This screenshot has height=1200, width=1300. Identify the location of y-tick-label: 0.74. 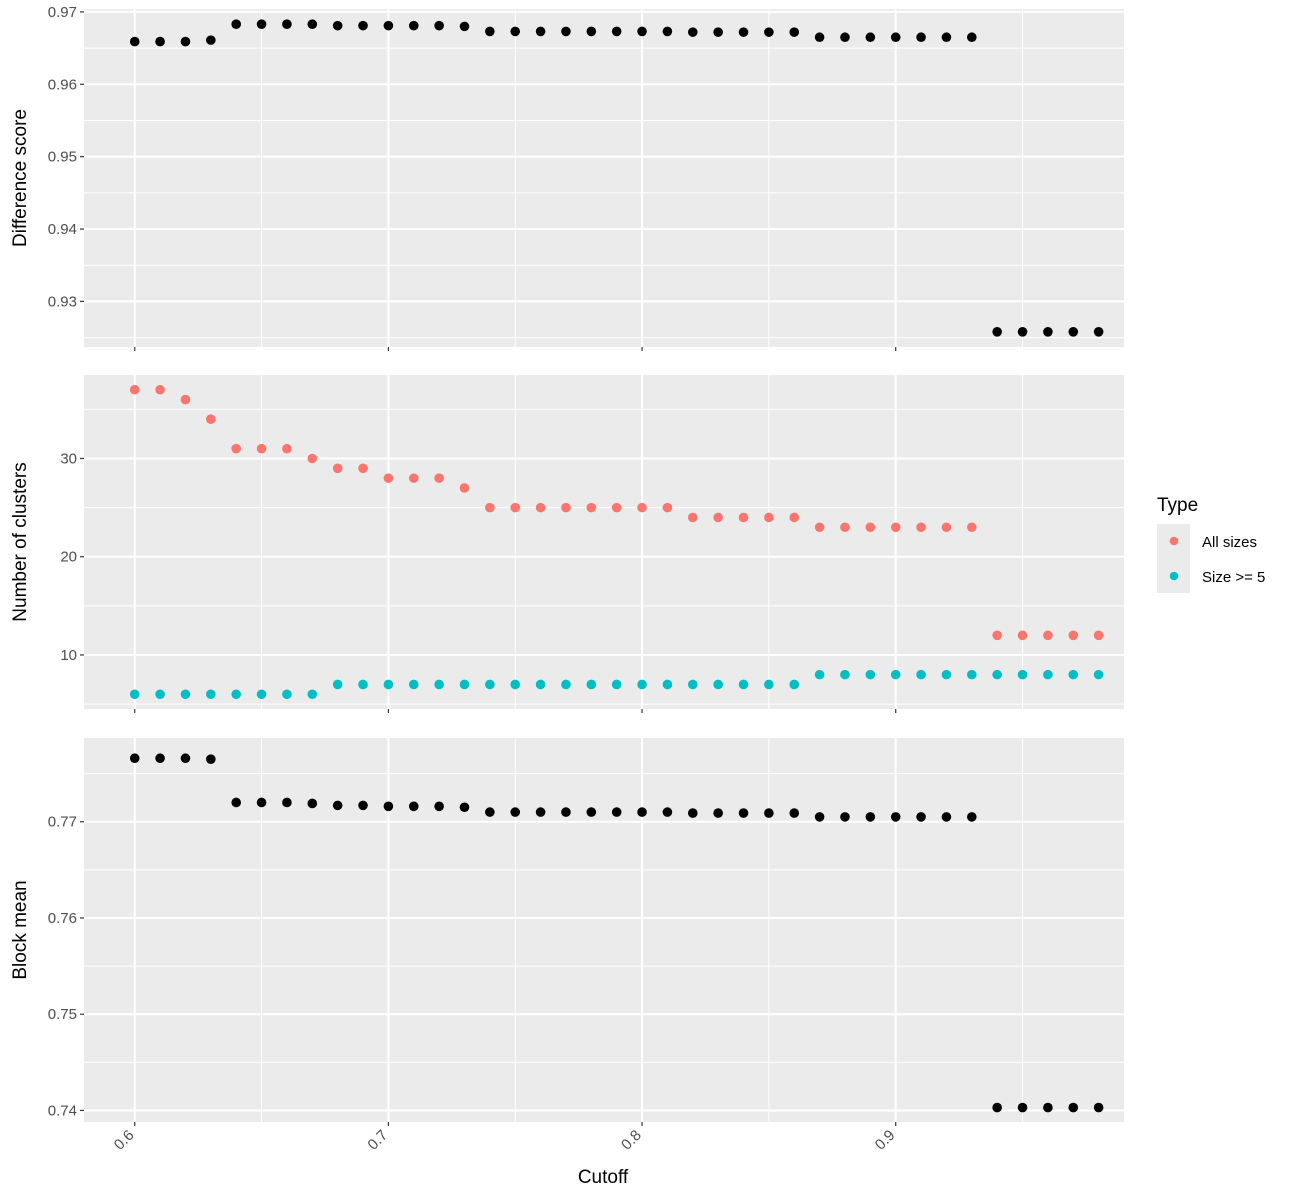
(62, 1110).